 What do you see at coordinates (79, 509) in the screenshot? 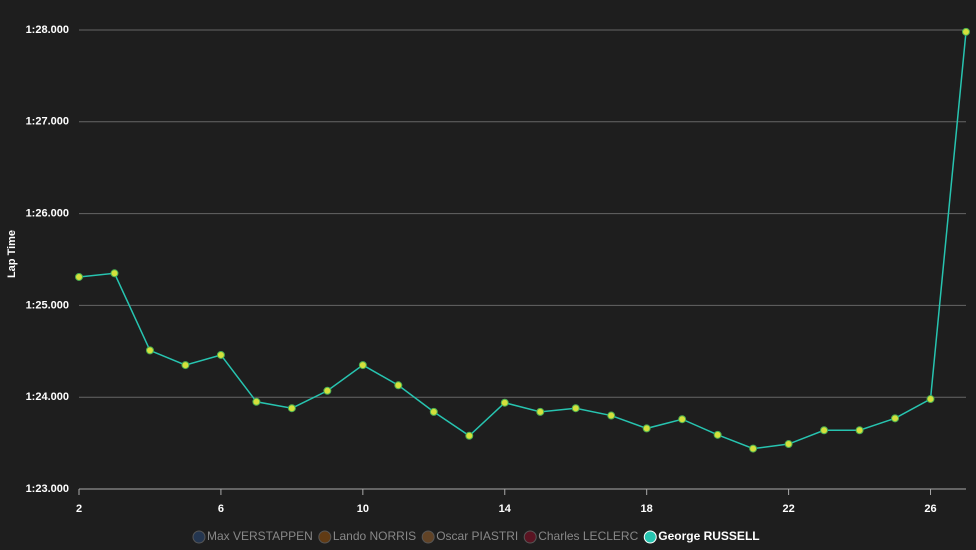
I see `x-tick-label: 2` at bounding box center [79, 509].